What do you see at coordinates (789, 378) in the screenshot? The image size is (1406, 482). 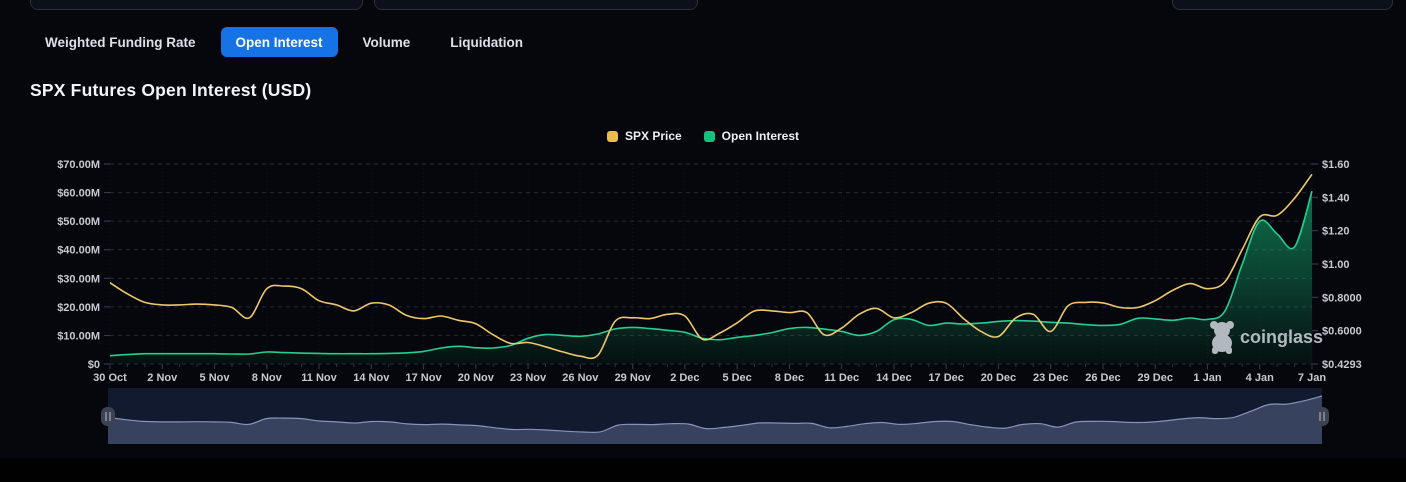 I see `x-axis-label: 8 Dec` at bounding box center [789, 378].